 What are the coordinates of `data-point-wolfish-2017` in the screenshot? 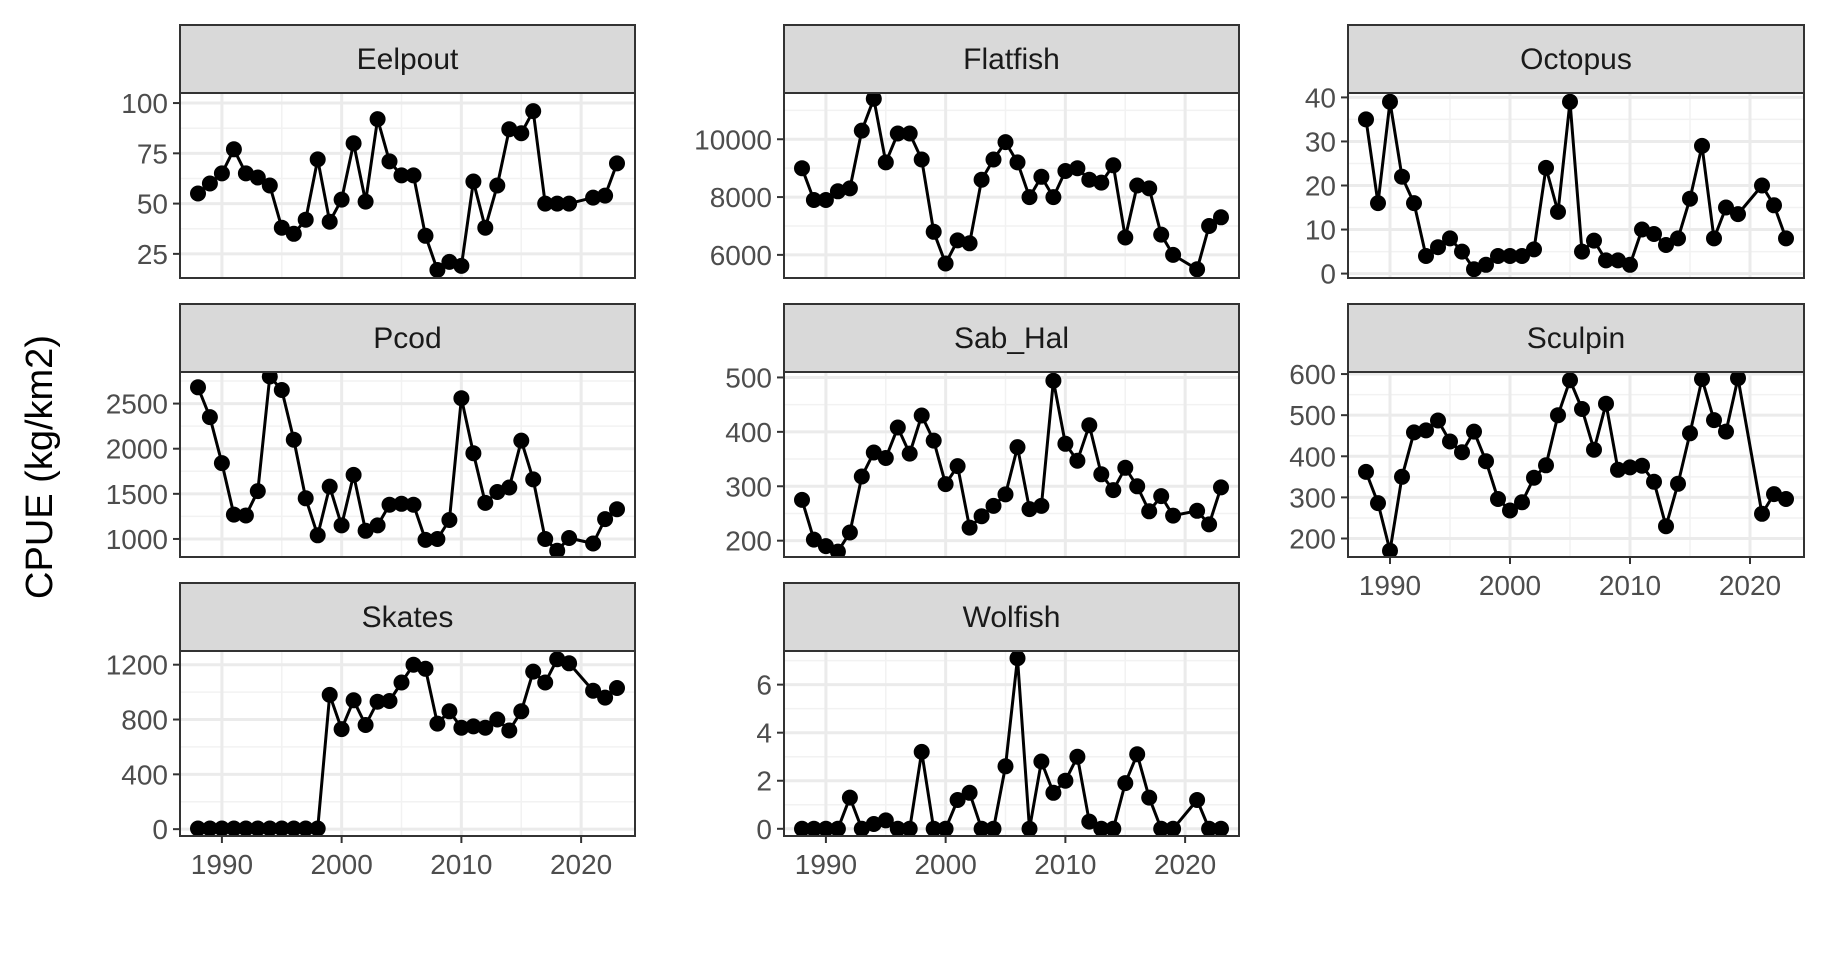 It's located at (1149, 797).